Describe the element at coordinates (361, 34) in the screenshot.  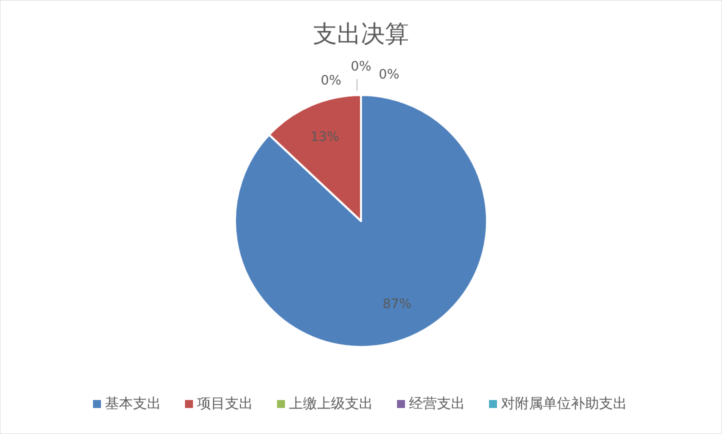
I see `chart-title: 支出决算` at that location.